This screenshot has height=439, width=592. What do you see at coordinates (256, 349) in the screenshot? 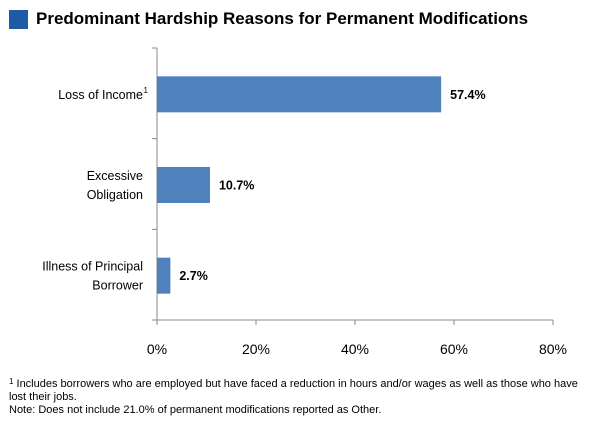
I see `x-tick-label: 20%` at bounding box center [256, 349].